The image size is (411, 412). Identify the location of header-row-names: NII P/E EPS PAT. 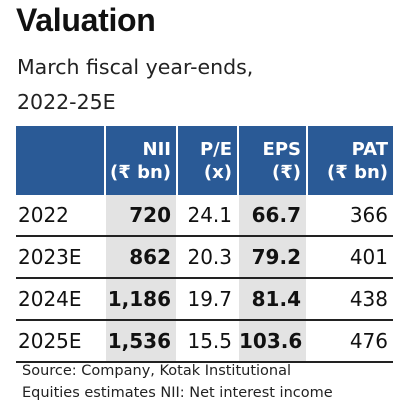
(204, 143).